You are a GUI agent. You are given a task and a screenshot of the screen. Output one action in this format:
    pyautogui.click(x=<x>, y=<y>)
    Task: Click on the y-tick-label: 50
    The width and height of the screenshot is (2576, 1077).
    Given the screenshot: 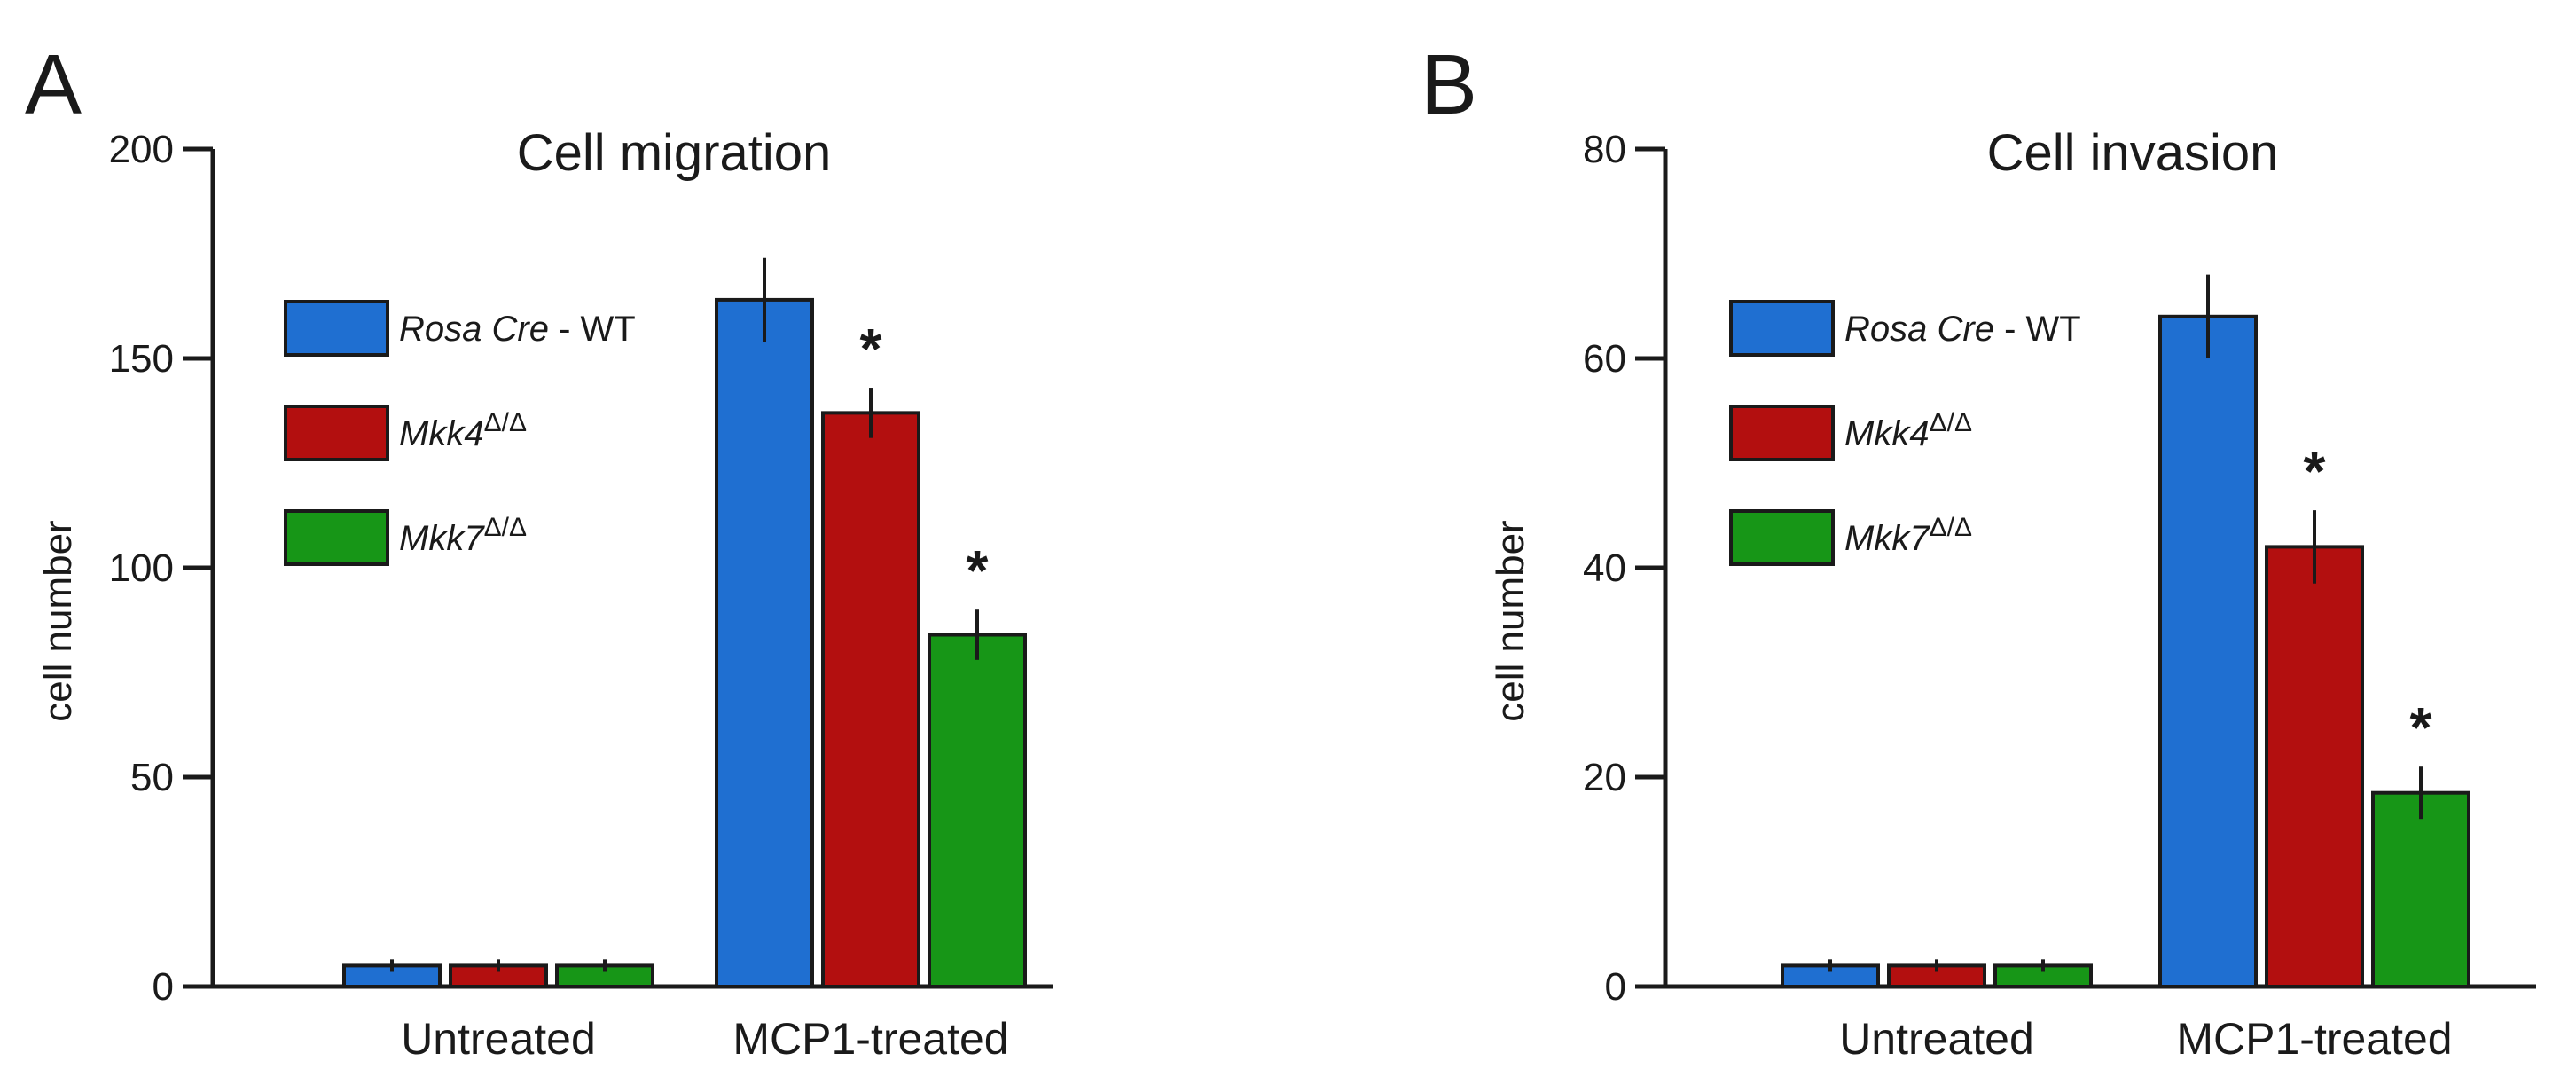 What is the action you would take?
    pyautogui.click(x=152, y=777)
    